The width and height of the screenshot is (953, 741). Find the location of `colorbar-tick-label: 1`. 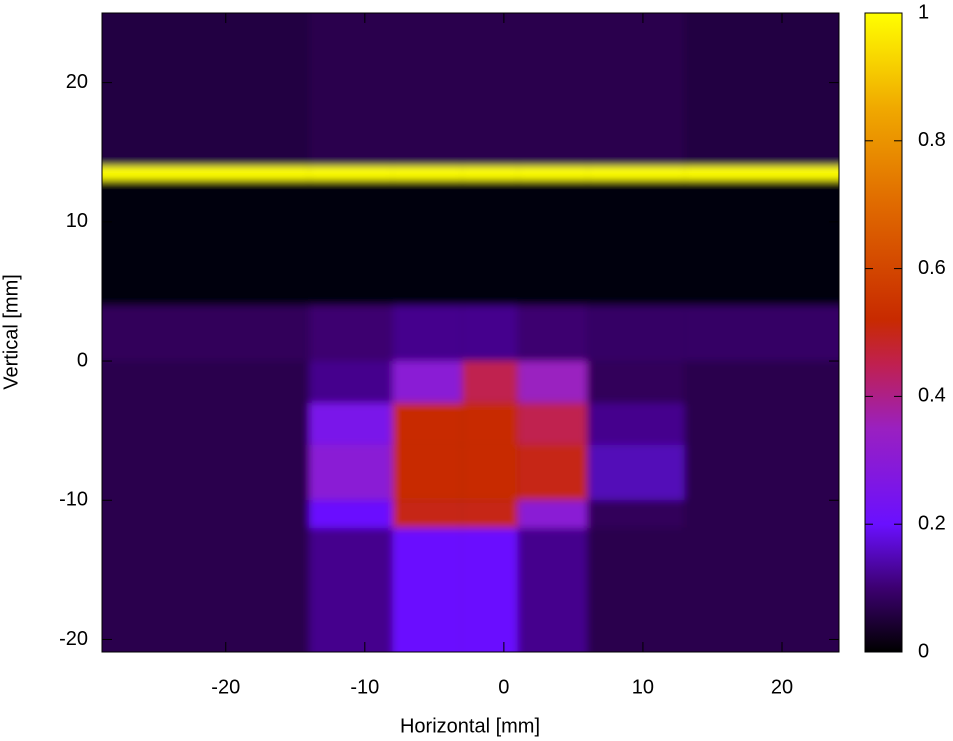

colorbar-tick-label: 1 is located at coordinates (923, 12).